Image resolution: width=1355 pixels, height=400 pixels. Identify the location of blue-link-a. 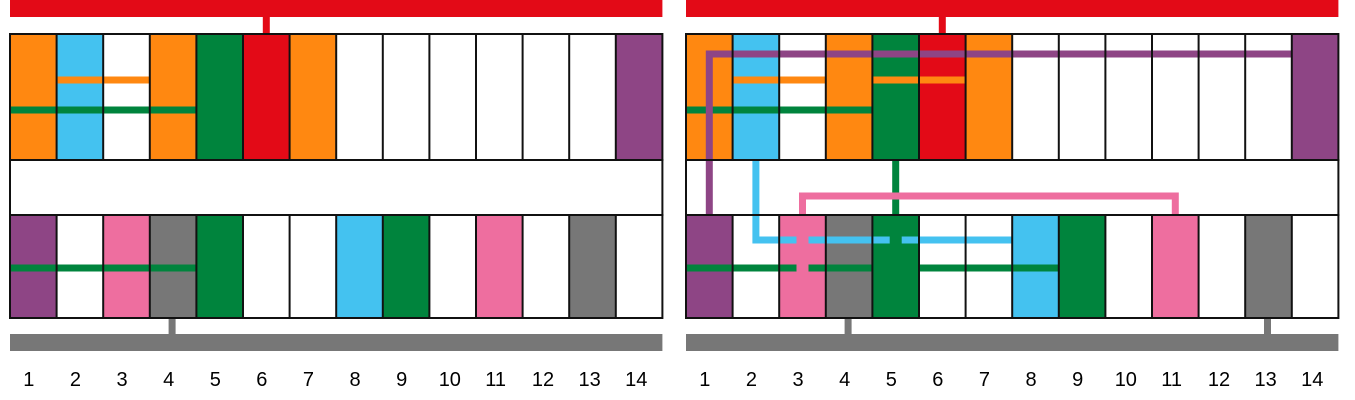
(774, 202).